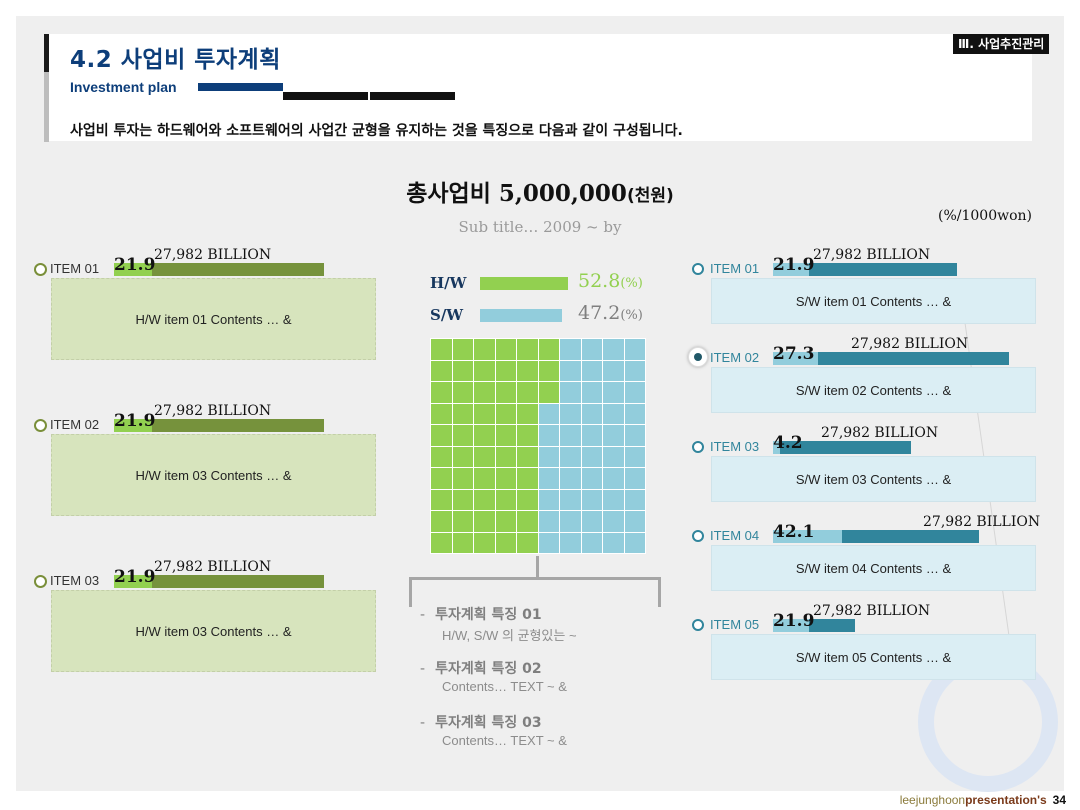  I want to click on selected-marker-icon, so click(698, 357).